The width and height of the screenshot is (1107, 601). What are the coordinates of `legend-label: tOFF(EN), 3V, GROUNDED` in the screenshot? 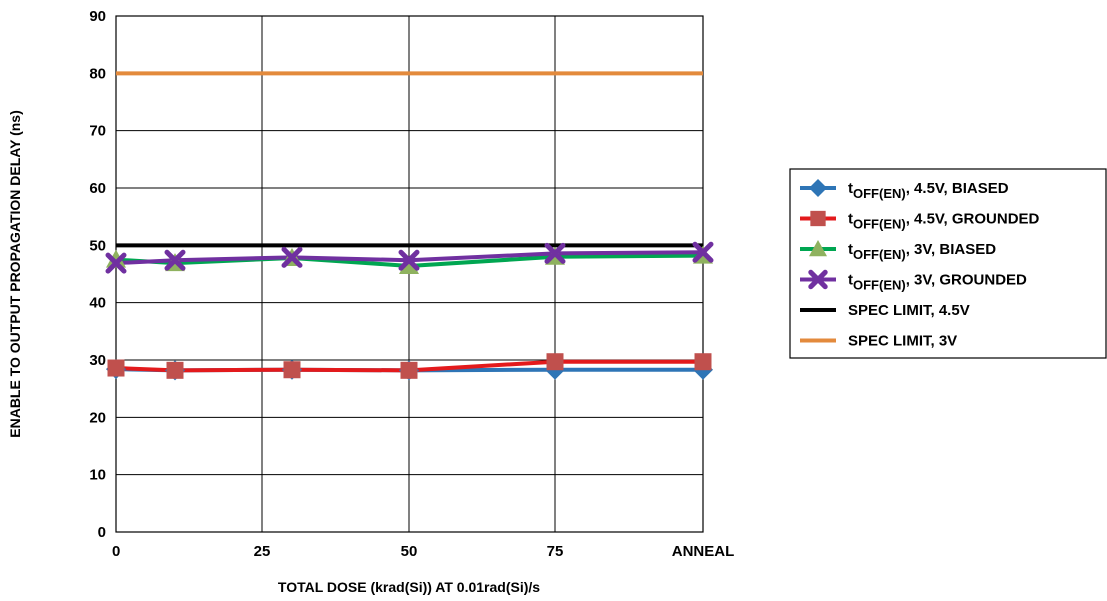 It's located at (937, 282).